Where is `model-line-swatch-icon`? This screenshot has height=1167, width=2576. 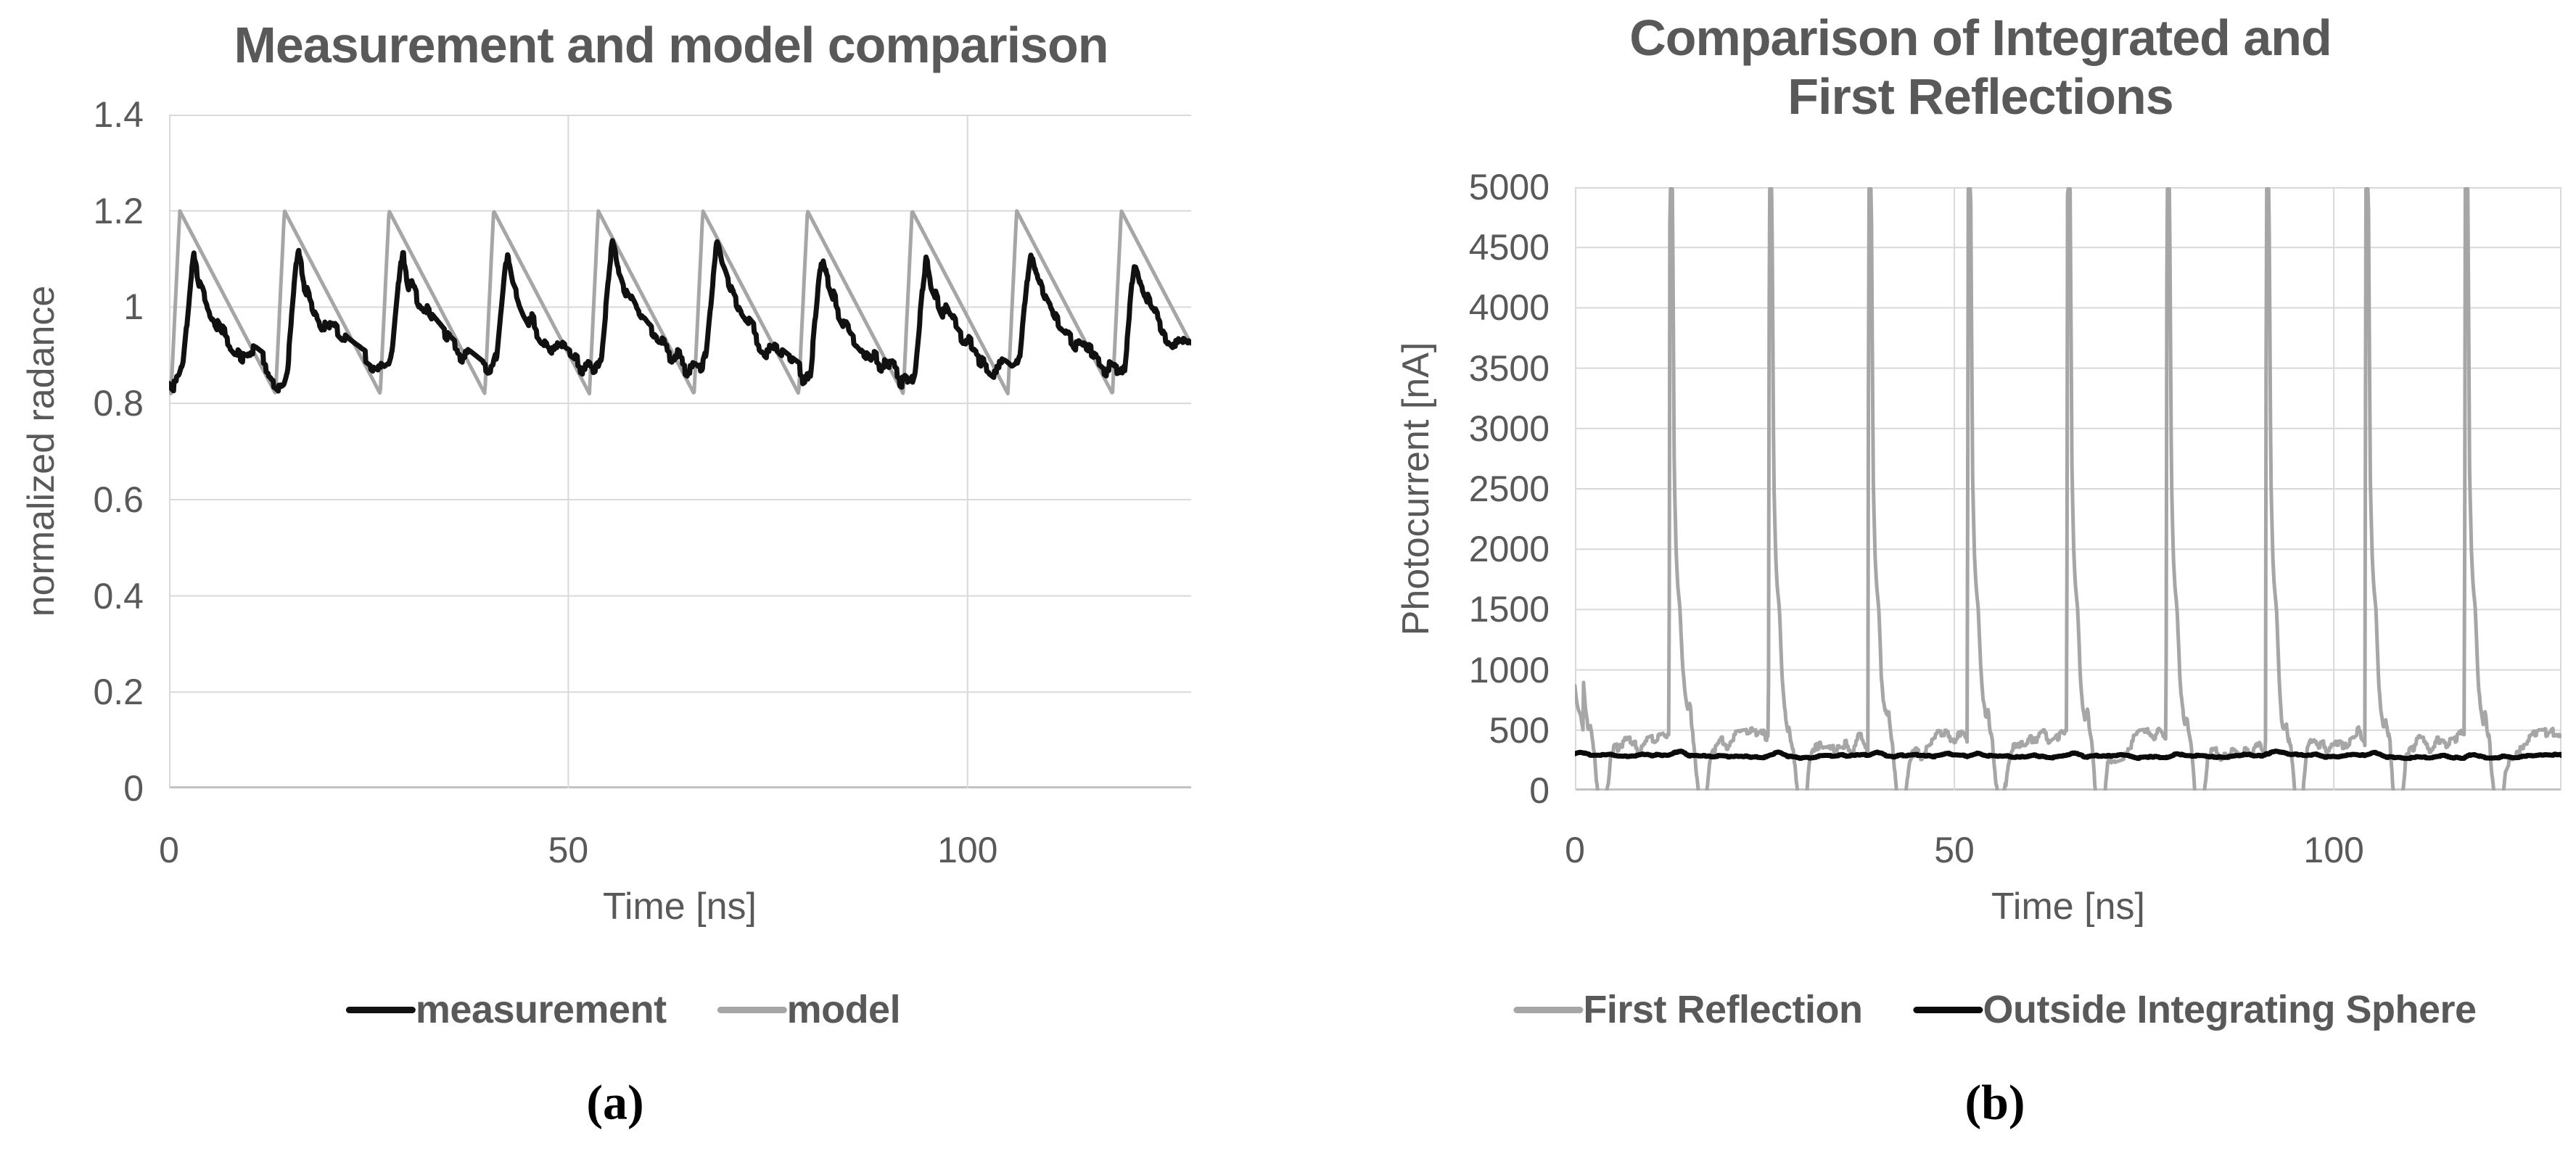 model-line-swatch-icon is located at coordinates (752, 1009).